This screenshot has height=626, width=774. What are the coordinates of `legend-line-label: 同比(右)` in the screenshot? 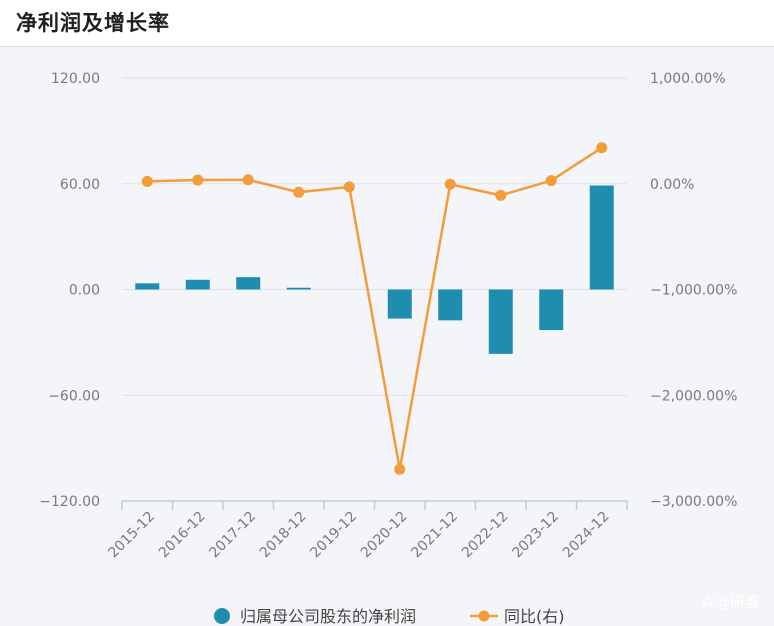 It's located at (534, 616).